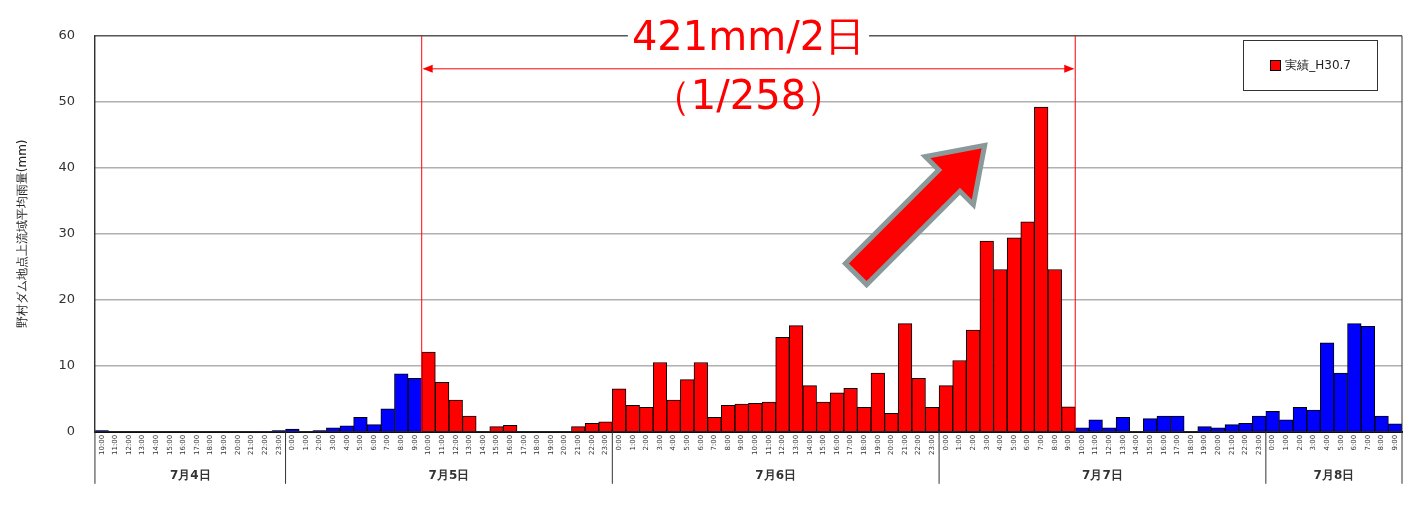  Describe the element at coordinates (70, 431) in the screenshot. I see `y-tick-label: 0` at that location.